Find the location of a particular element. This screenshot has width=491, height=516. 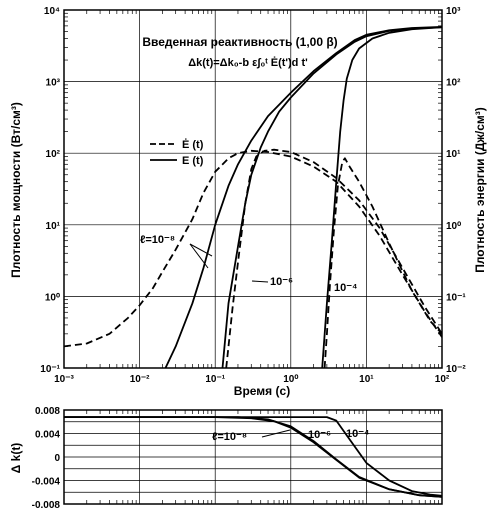

x-axis-label: Время (с) is located at coordinates (262, 391).